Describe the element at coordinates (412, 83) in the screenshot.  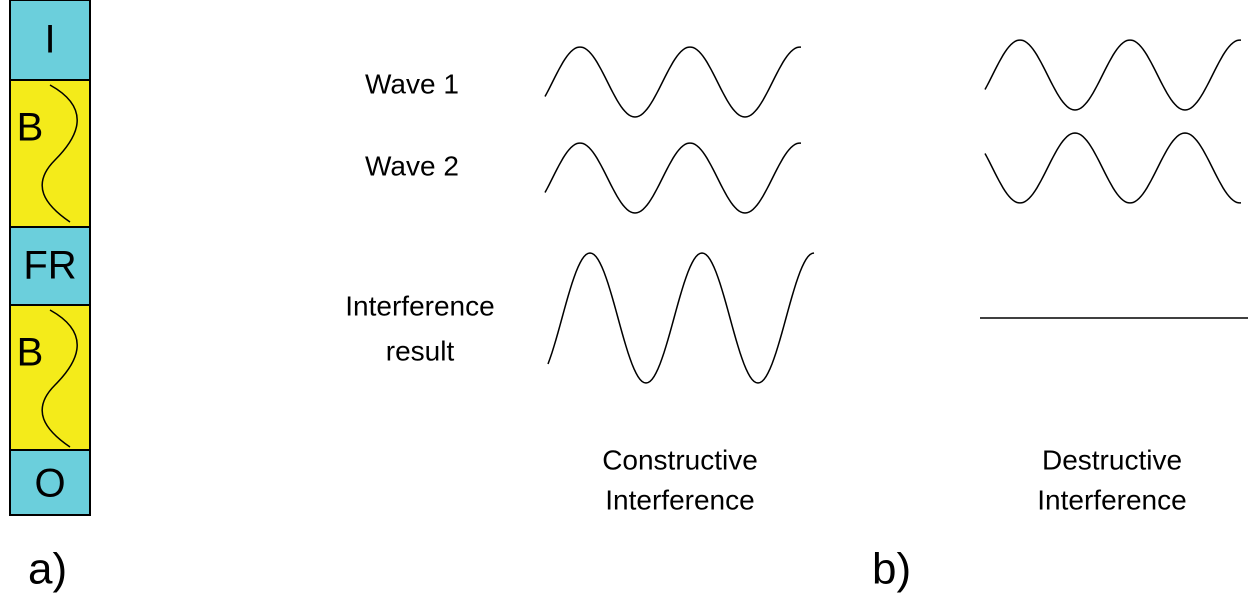
I see `row-label: Wave 1` at that location.